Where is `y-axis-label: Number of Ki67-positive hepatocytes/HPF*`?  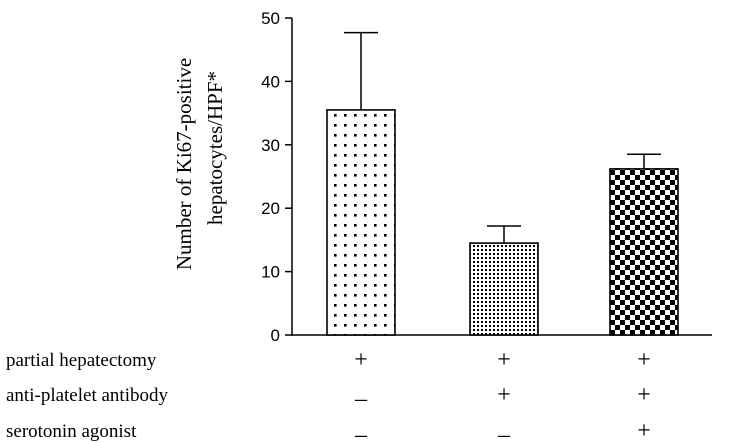
y-axis-label: Number of Ki67-positive hepatocytes/HPF* is located at coordinates (199, 164).